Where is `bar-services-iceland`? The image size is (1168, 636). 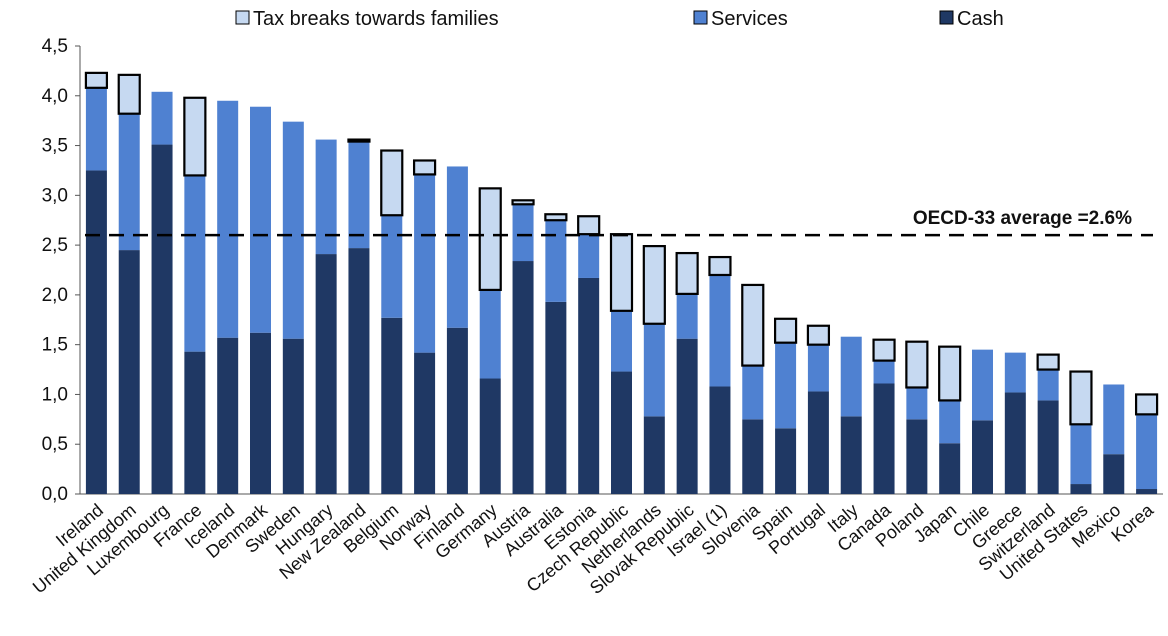
bar-services-iceland is located at coordinates (228, 219).